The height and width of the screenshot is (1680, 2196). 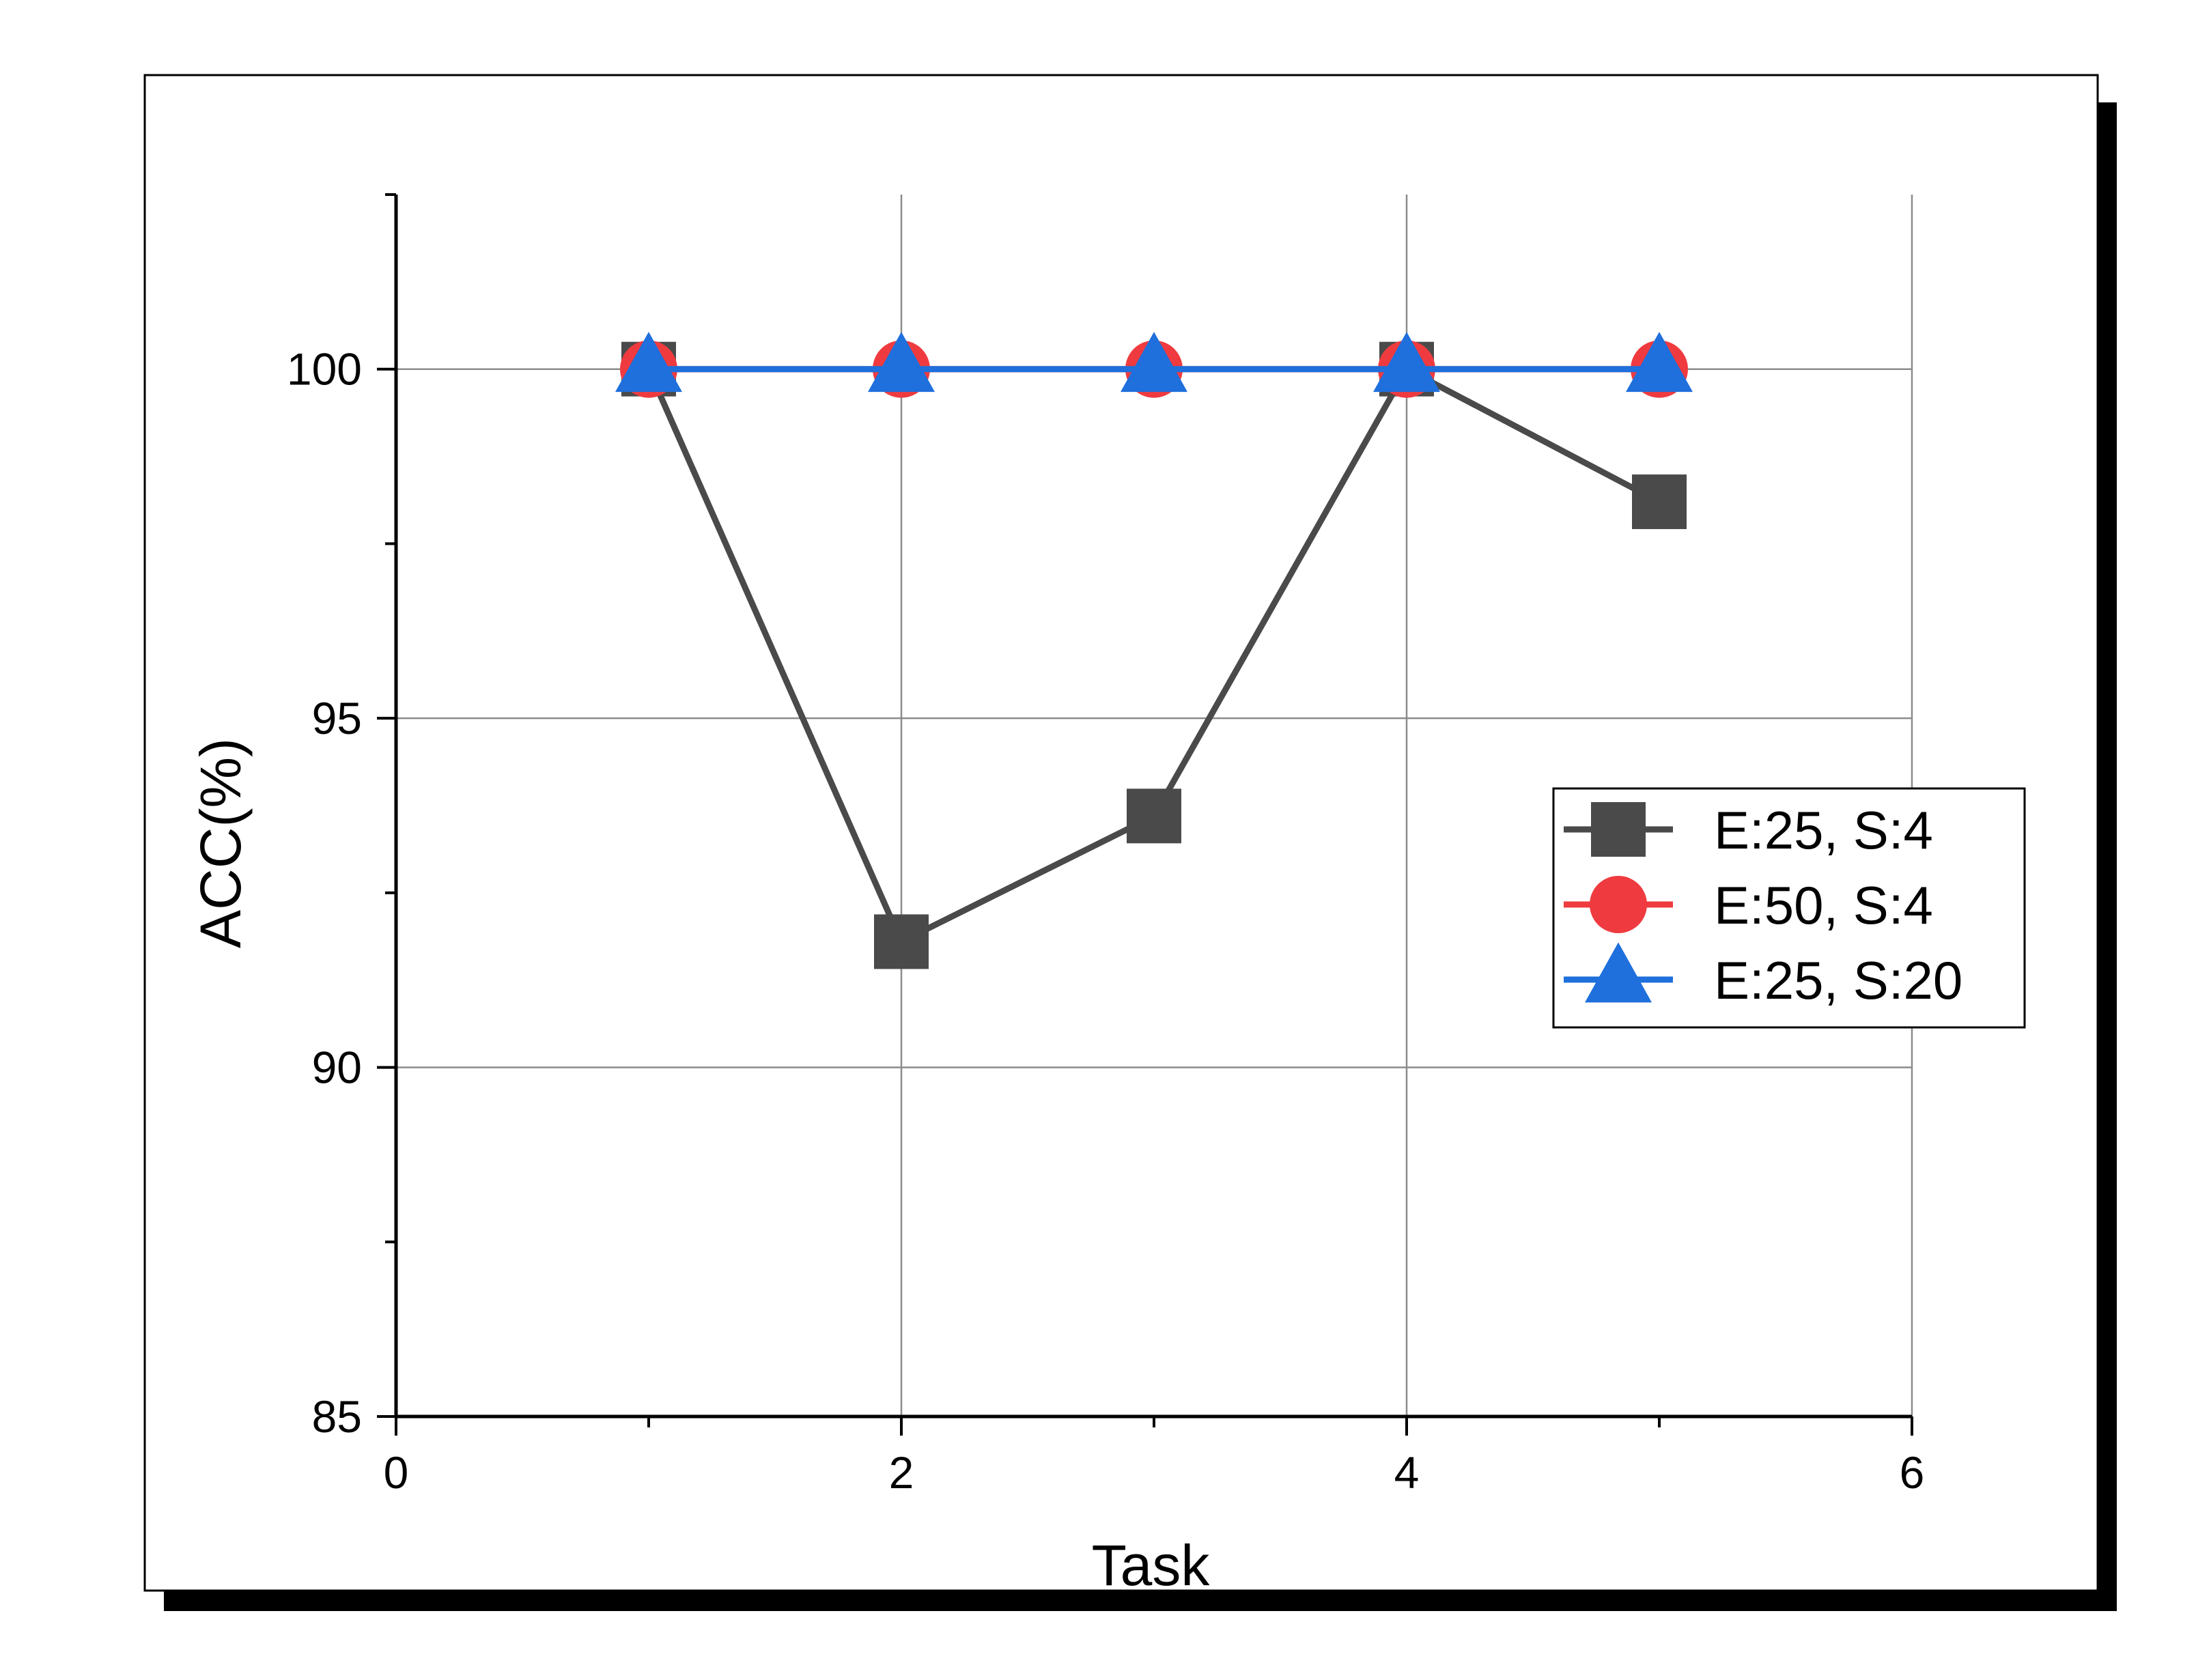 I want to click on y-axis-title: ACC(%), so click(x=220, y=843).